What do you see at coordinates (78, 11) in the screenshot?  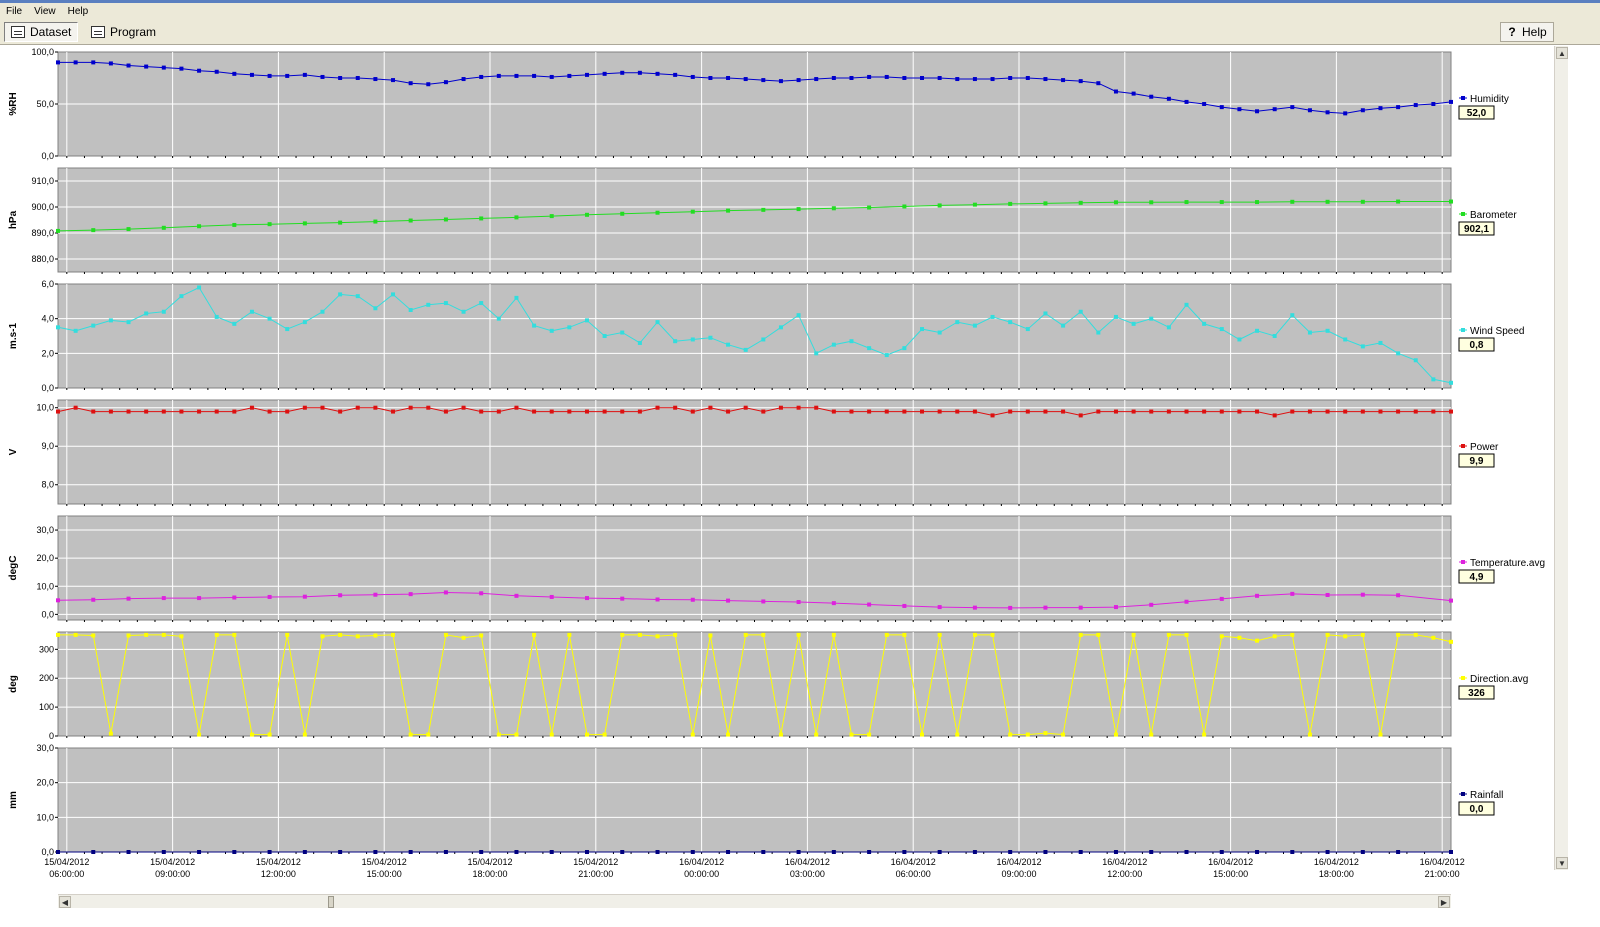 I see `menu-help: Help` at bounding box center [78, 11].